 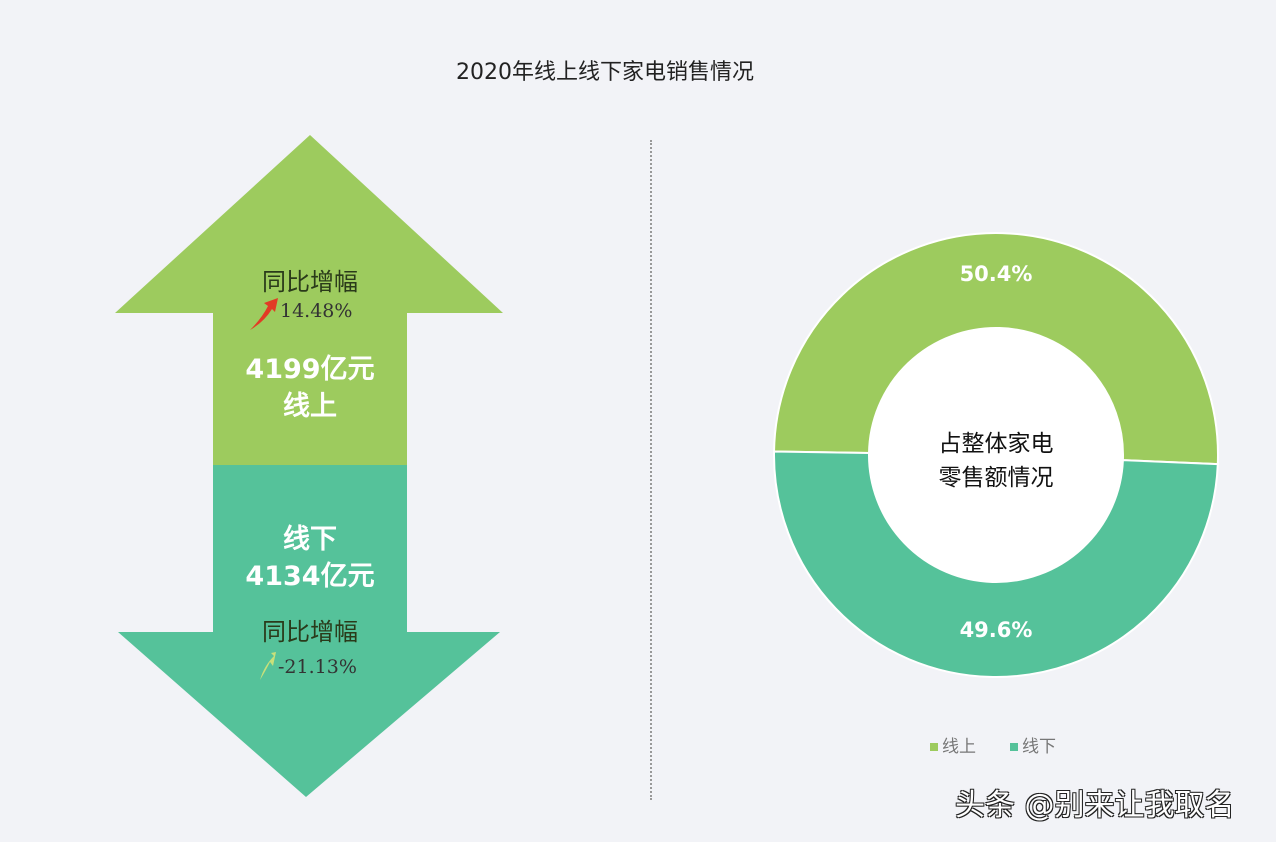 I want to click on watermark: 头条 @别来让我取名, so click(x=1095, y=805).